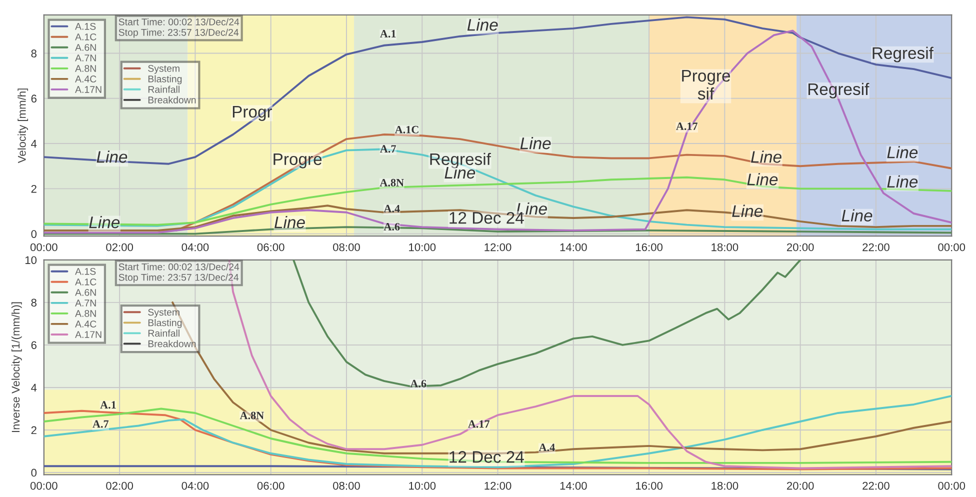 The width and height of the screenshot is (976, 497). What do you see at coordinates (23, 126) in the screenshot?
I see `y-axis-title: Velocity [mm/h]` at bounding box center [23, 126].